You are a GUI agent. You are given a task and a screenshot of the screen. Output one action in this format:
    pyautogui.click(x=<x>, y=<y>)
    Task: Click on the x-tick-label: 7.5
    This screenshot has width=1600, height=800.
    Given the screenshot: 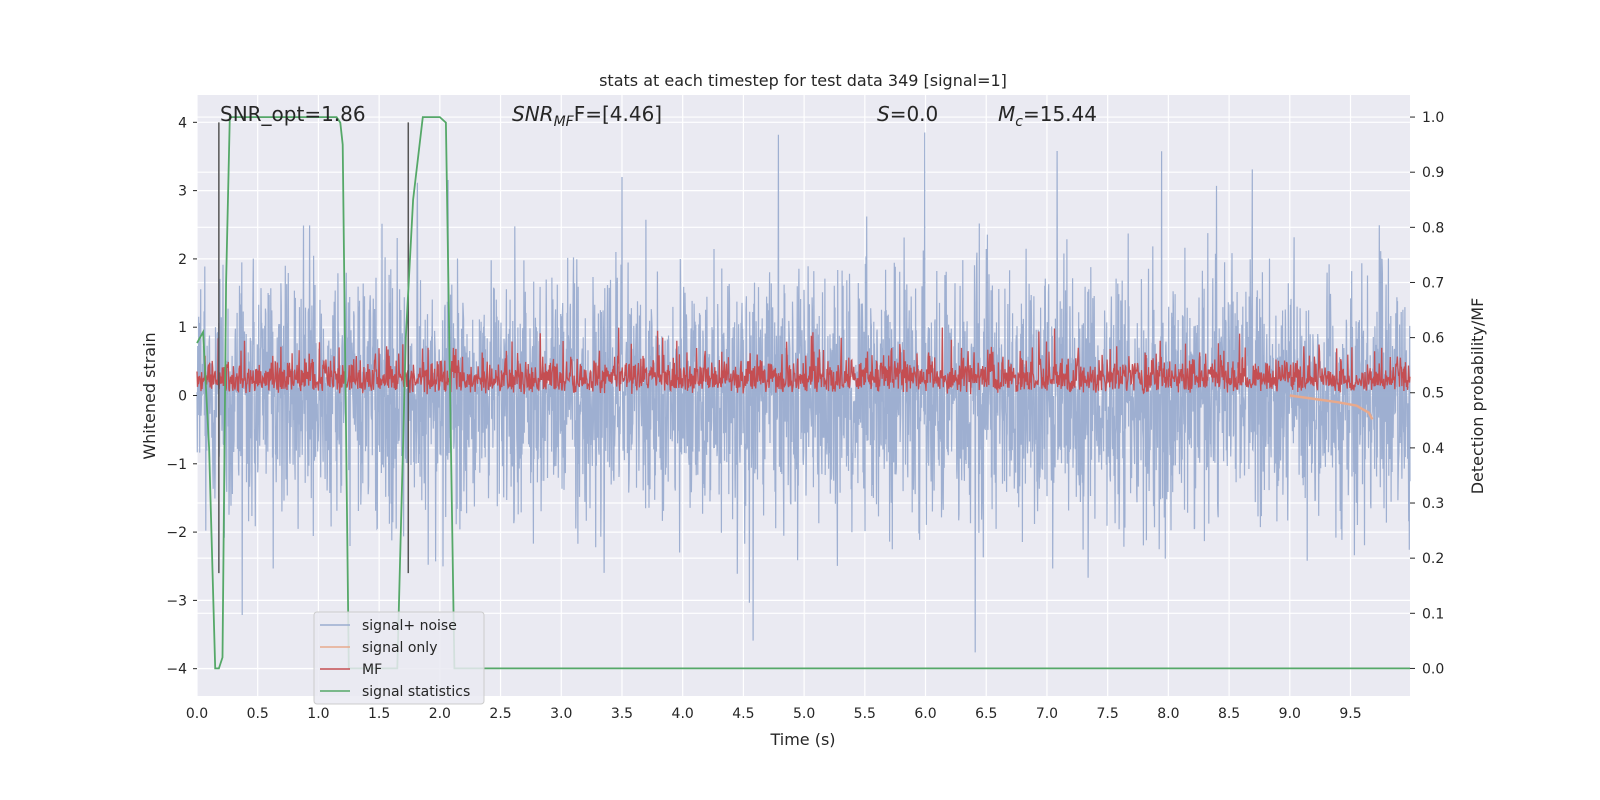 What is the action you would take?
    pyautogui.click(x=1108, y=714)
    